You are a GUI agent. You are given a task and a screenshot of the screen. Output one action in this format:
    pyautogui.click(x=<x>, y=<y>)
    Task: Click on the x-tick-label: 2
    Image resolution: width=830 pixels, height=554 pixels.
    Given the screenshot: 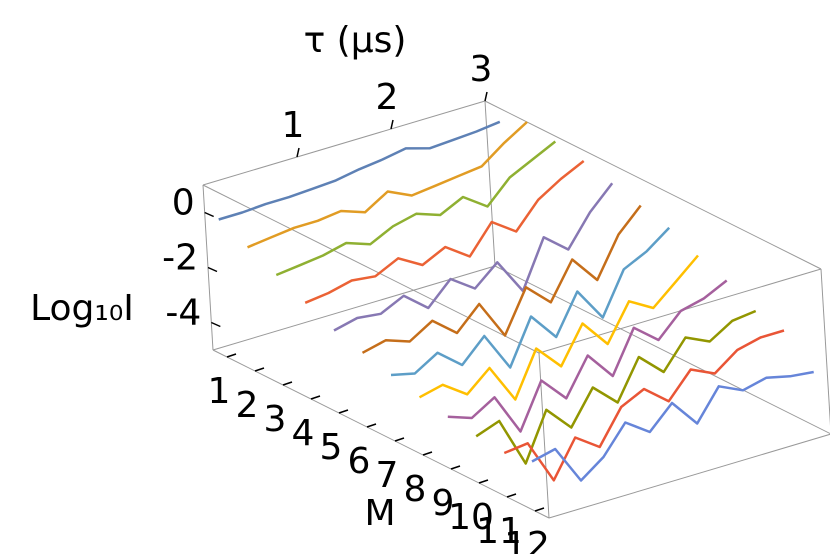 What is the action you would take?
    pyautogui.click(x=387, y=97)
    